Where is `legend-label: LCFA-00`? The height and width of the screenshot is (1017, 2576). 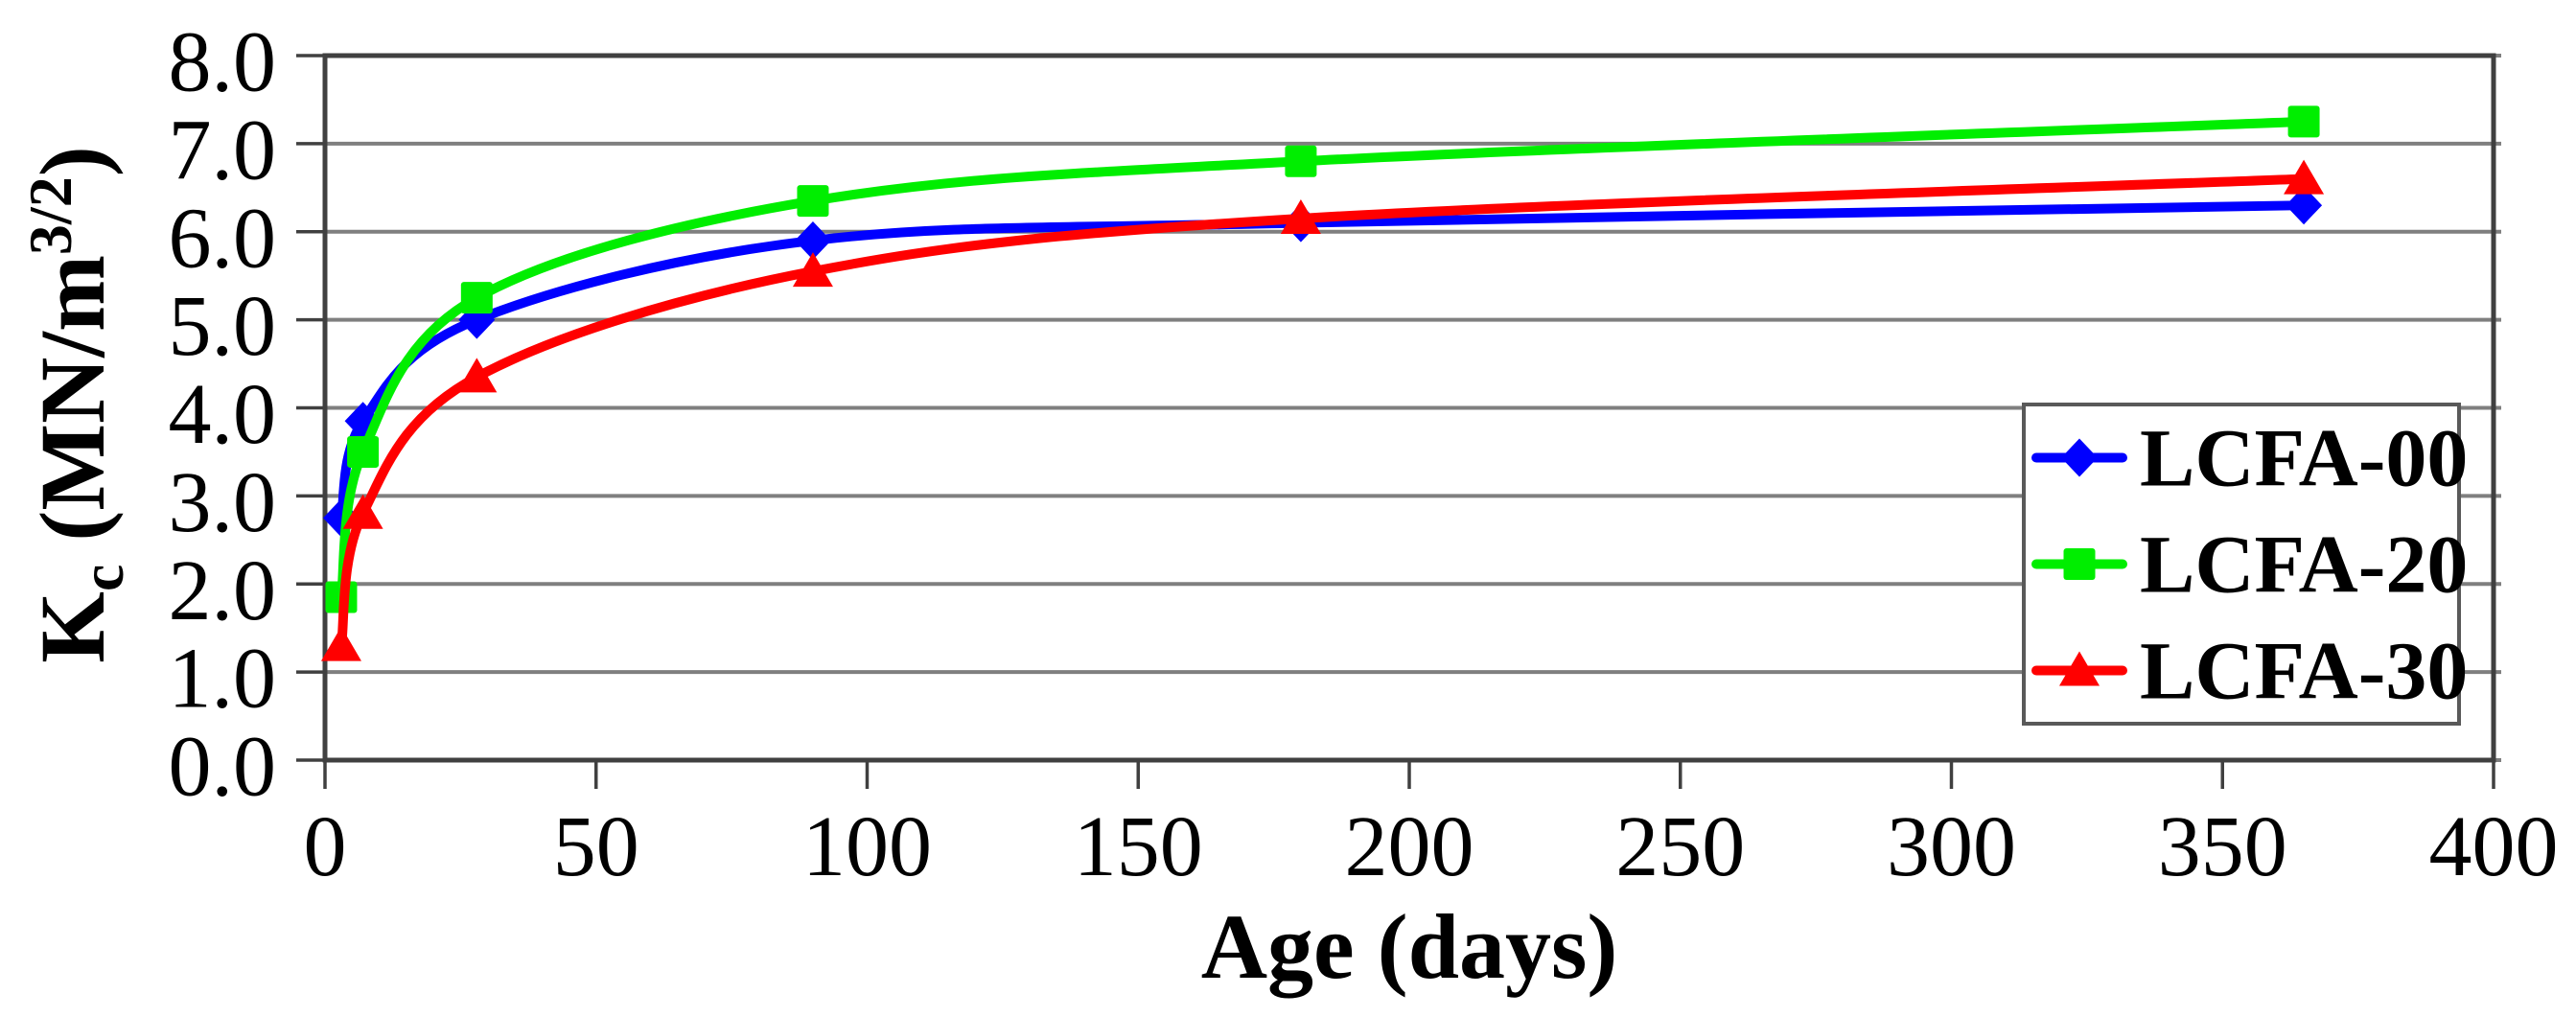 legend-label: LCFA-00 is located at coordinates (2304, 458).